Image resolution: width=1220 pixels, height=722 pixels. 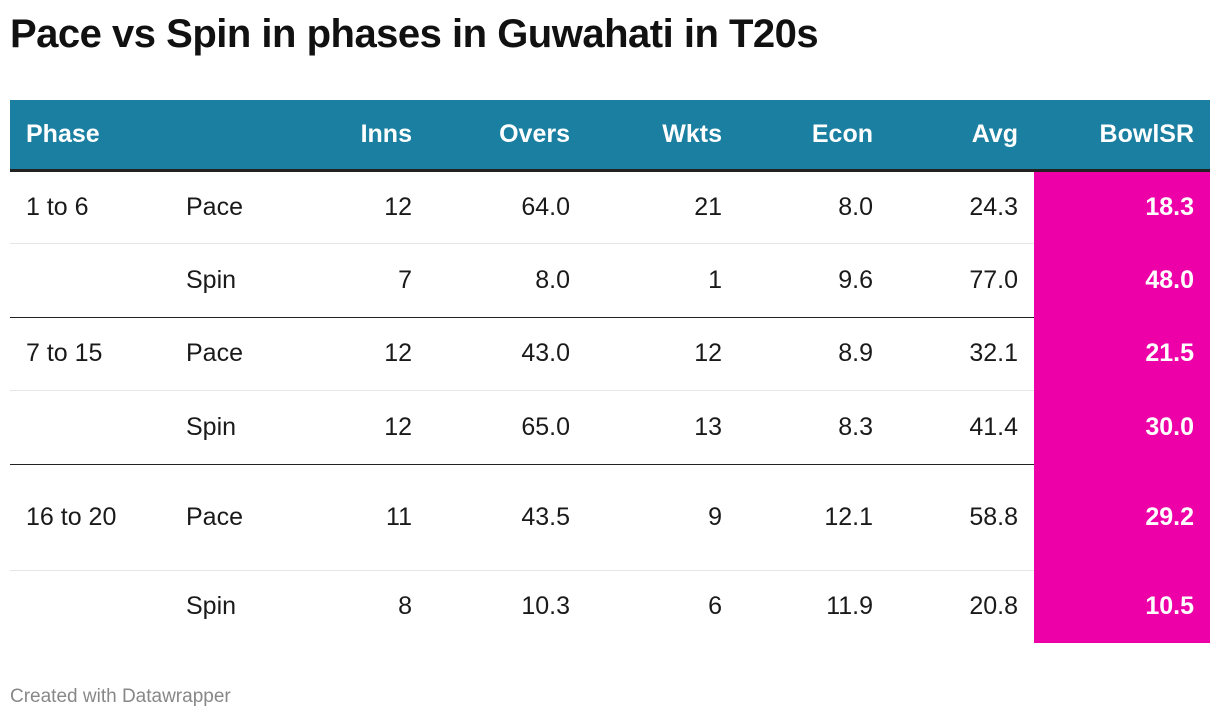 I want to click on table-cell: 7 to 15, so click(x=90, y=354).